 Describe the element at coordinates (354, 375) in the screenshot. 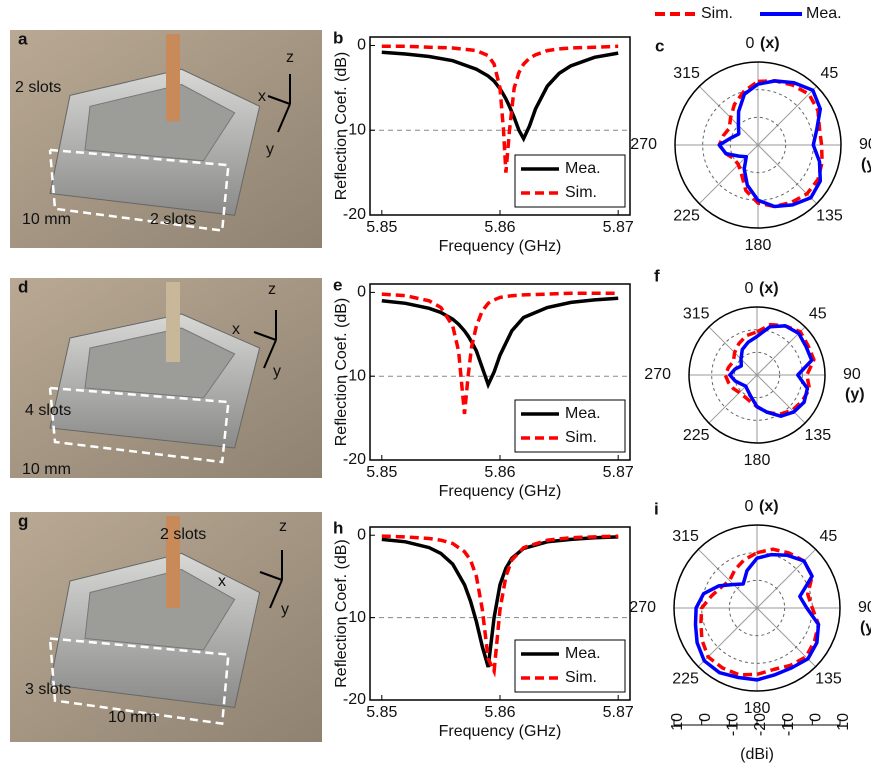

I see `y-tick-label: -10` at that location.